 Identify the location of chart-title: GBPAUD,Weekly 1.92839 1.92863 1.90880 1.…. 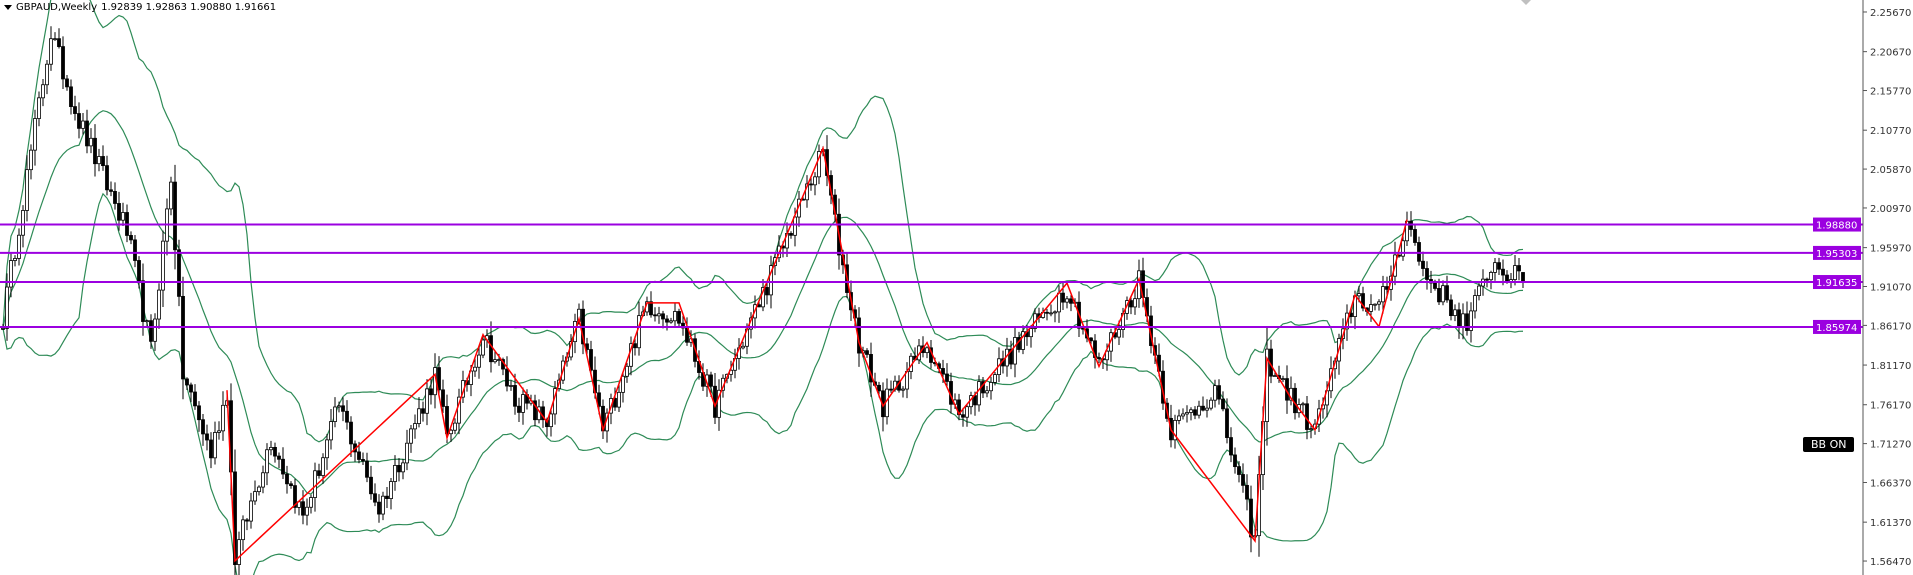
(140, 7).